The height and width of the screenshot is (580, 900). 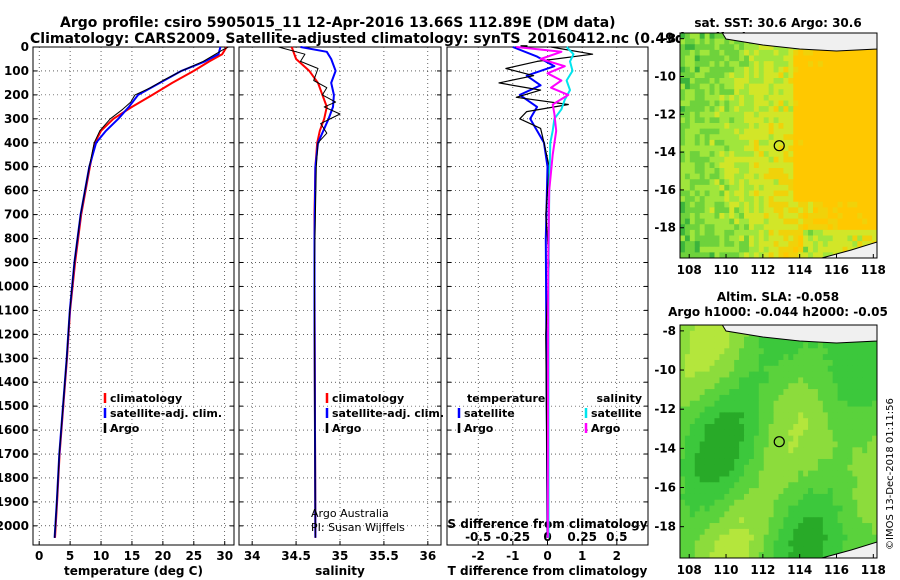 What do you see at coordinates (665, 152) in the screenshot?
I see `sst_map-ytick-label: -14` at bounding box center [665, 152].